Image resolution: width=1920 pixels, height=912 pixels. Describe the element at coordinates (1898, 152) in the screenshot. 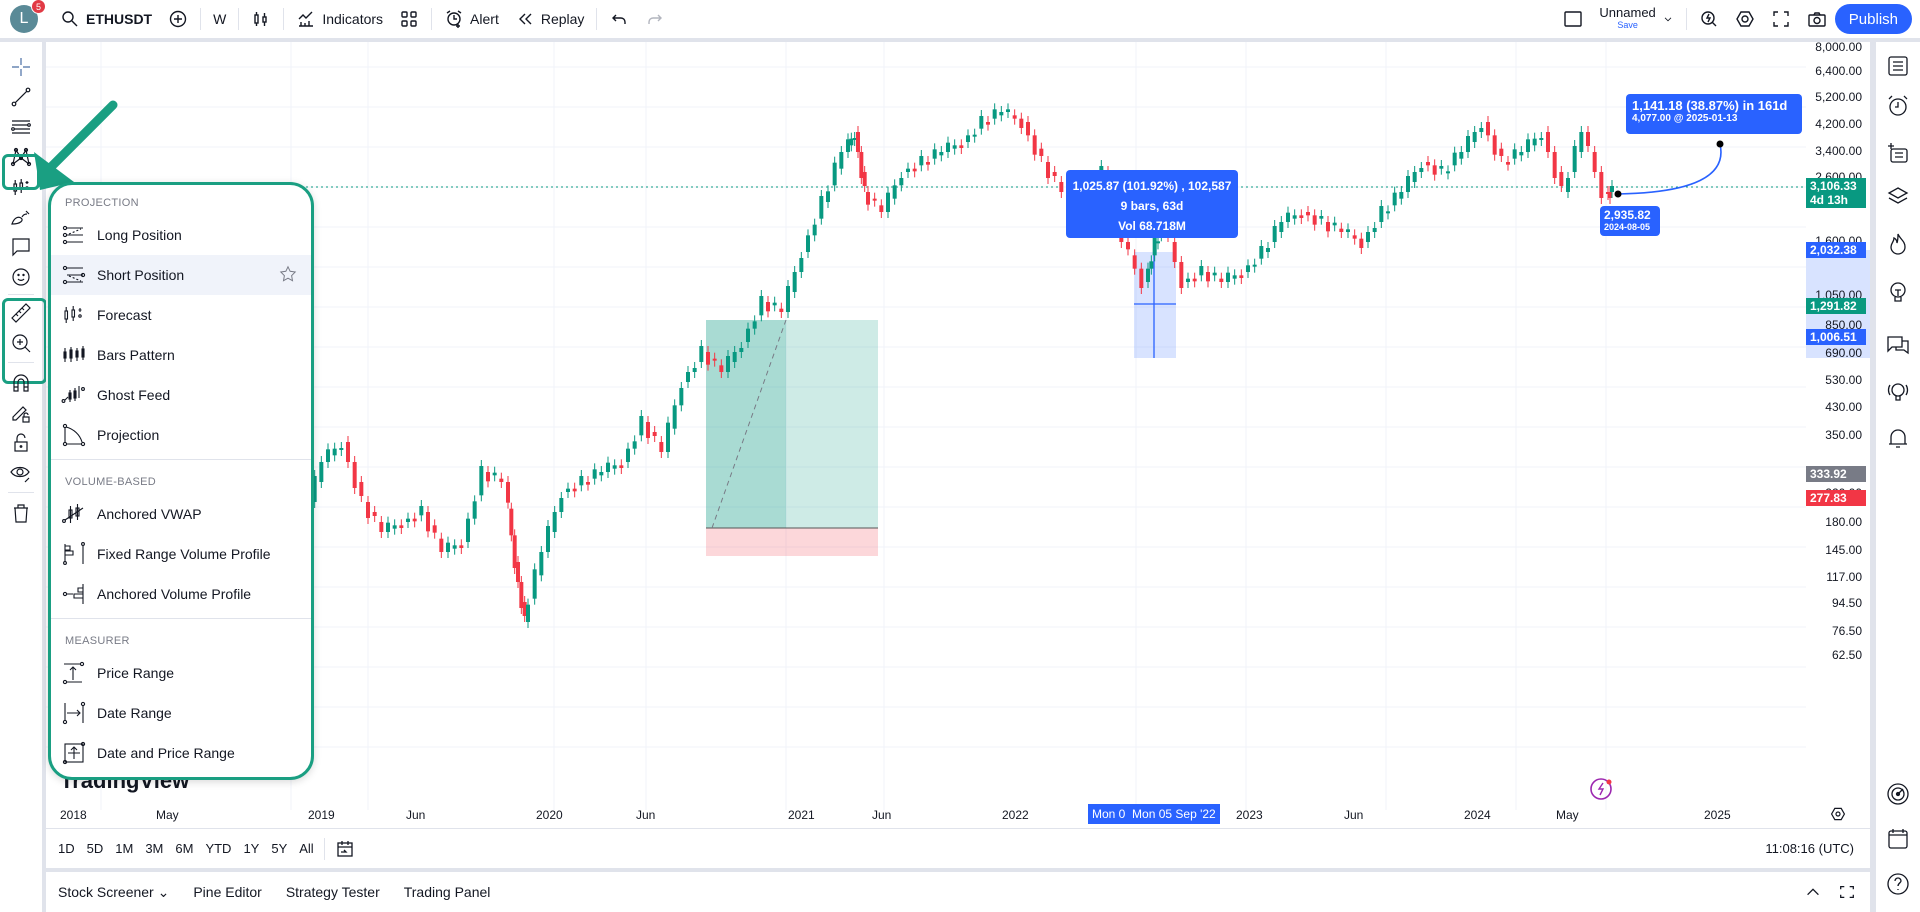

I see `object-tree-button` at that location.